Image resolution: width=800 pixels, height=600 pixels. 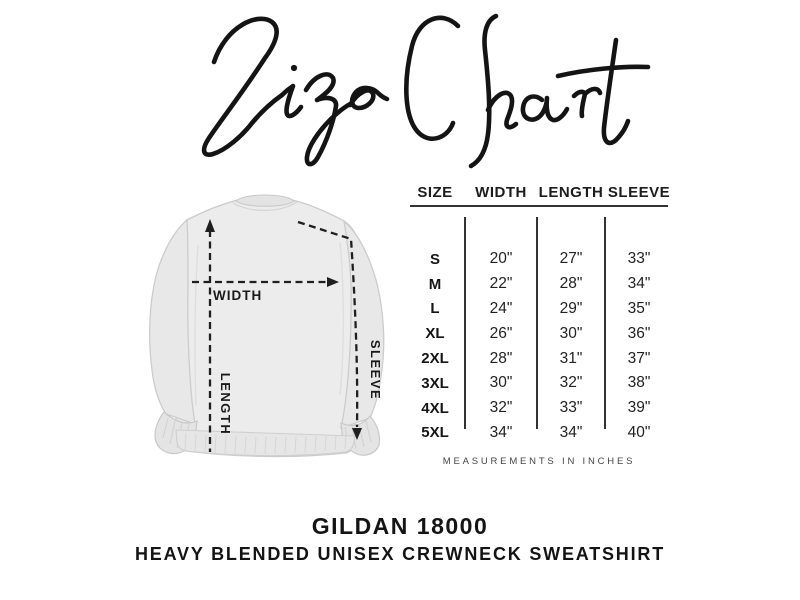 I want to click on sweatshirt-diagram: WIDTH LENGTH SLEEVE, so click(x=267, y=326).